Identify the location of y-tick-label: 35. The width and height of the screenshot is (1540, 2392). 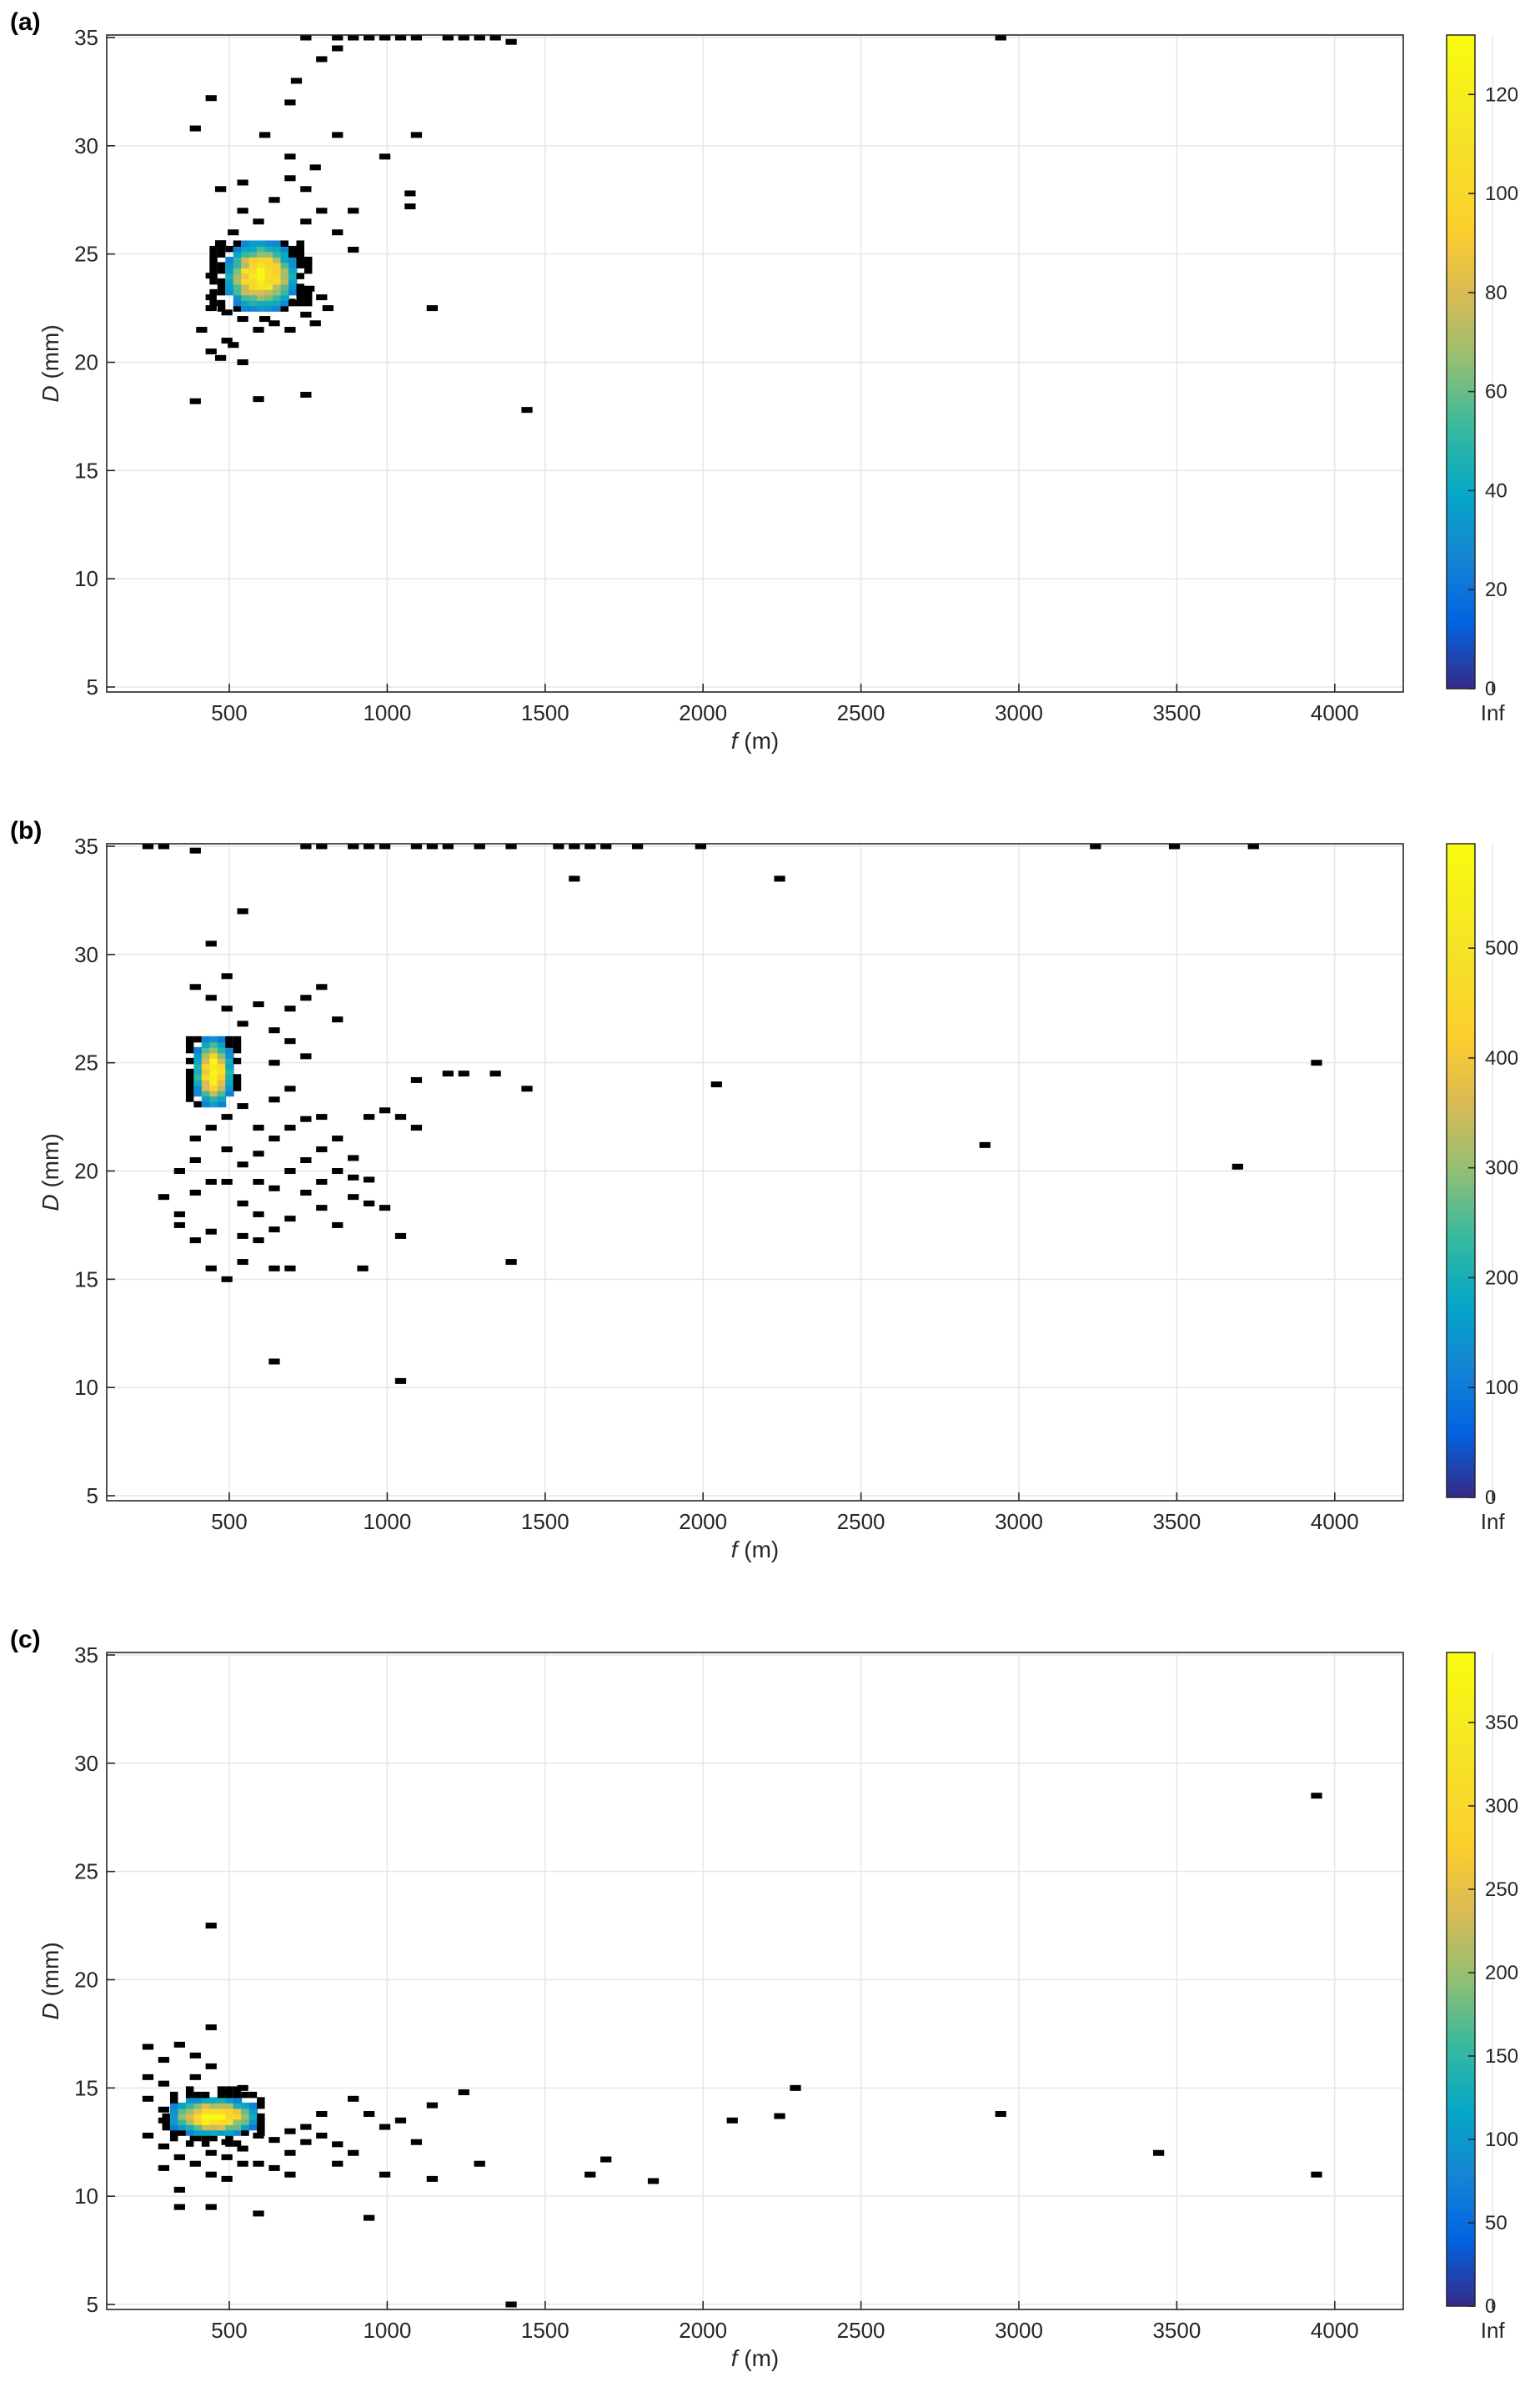
(86, 847).